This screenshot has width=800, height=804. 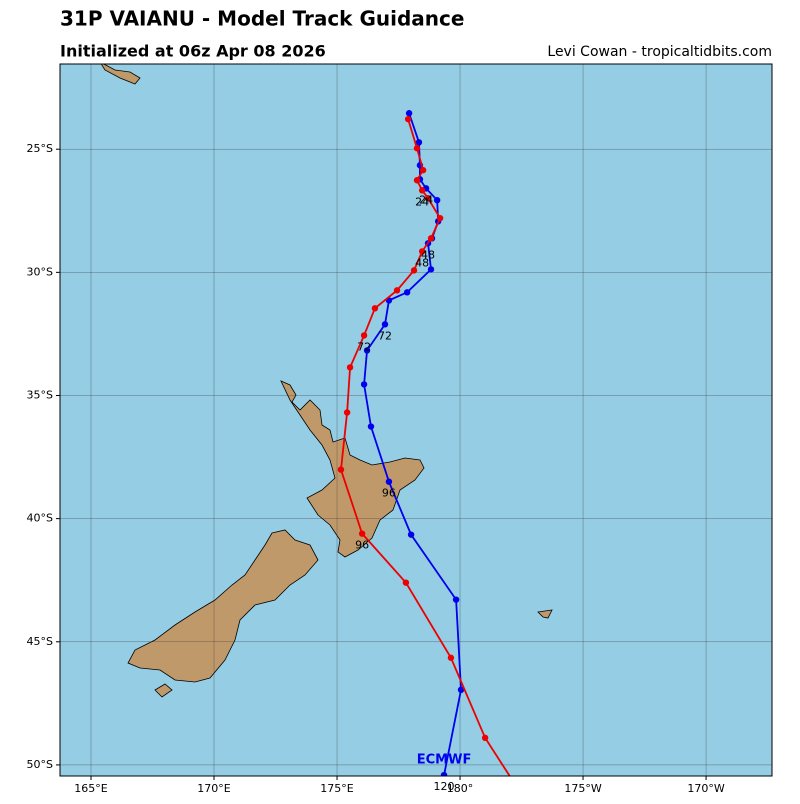 I want to click on stewart-island, so click(x=163, y=690).